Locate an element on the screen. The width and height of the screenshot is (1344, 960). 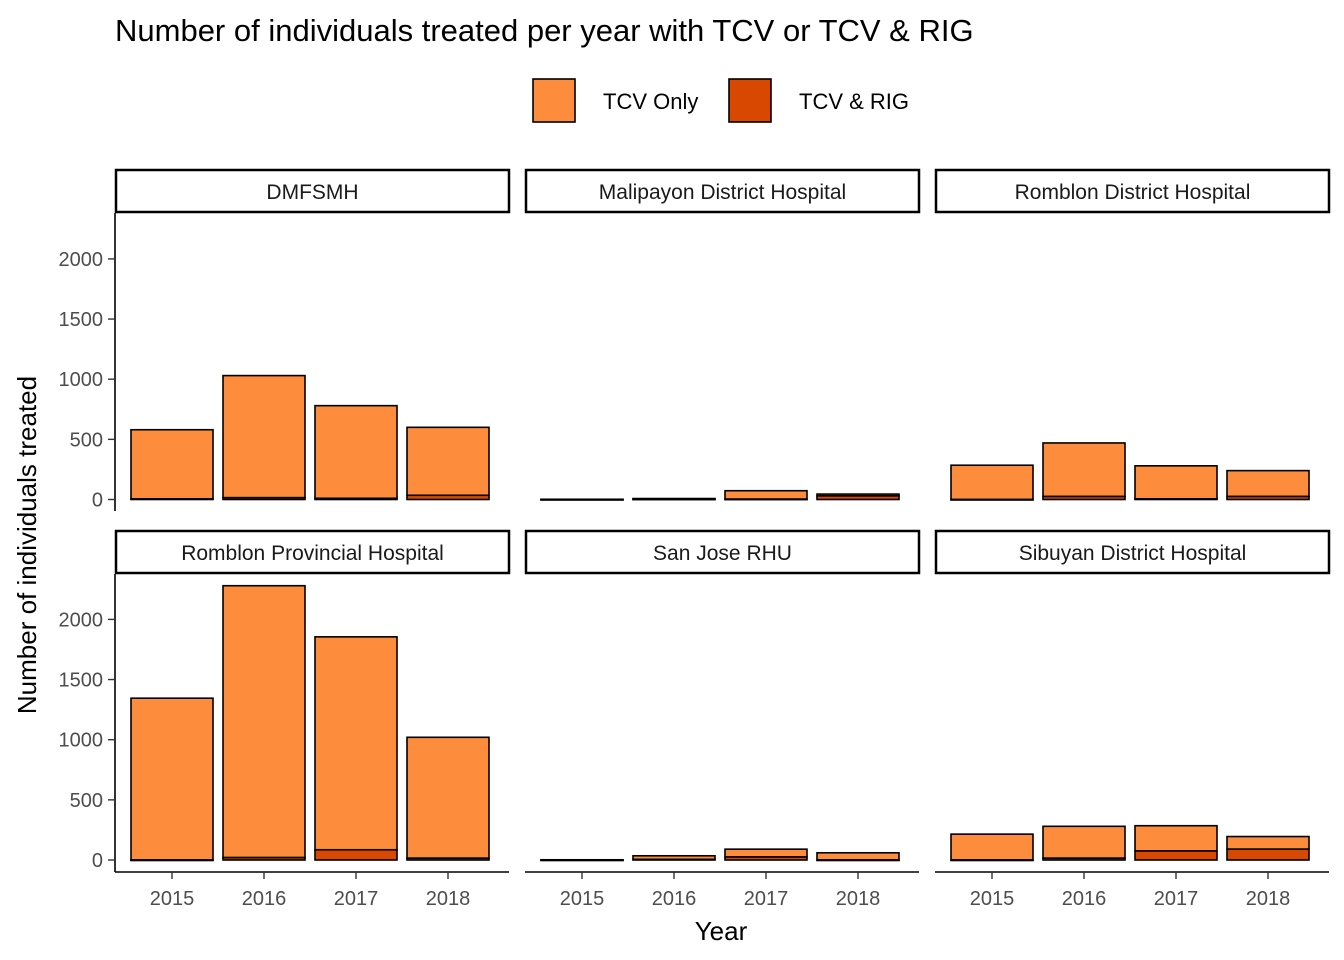
legend-key-tcv-only is located at coordinates (554, 100).